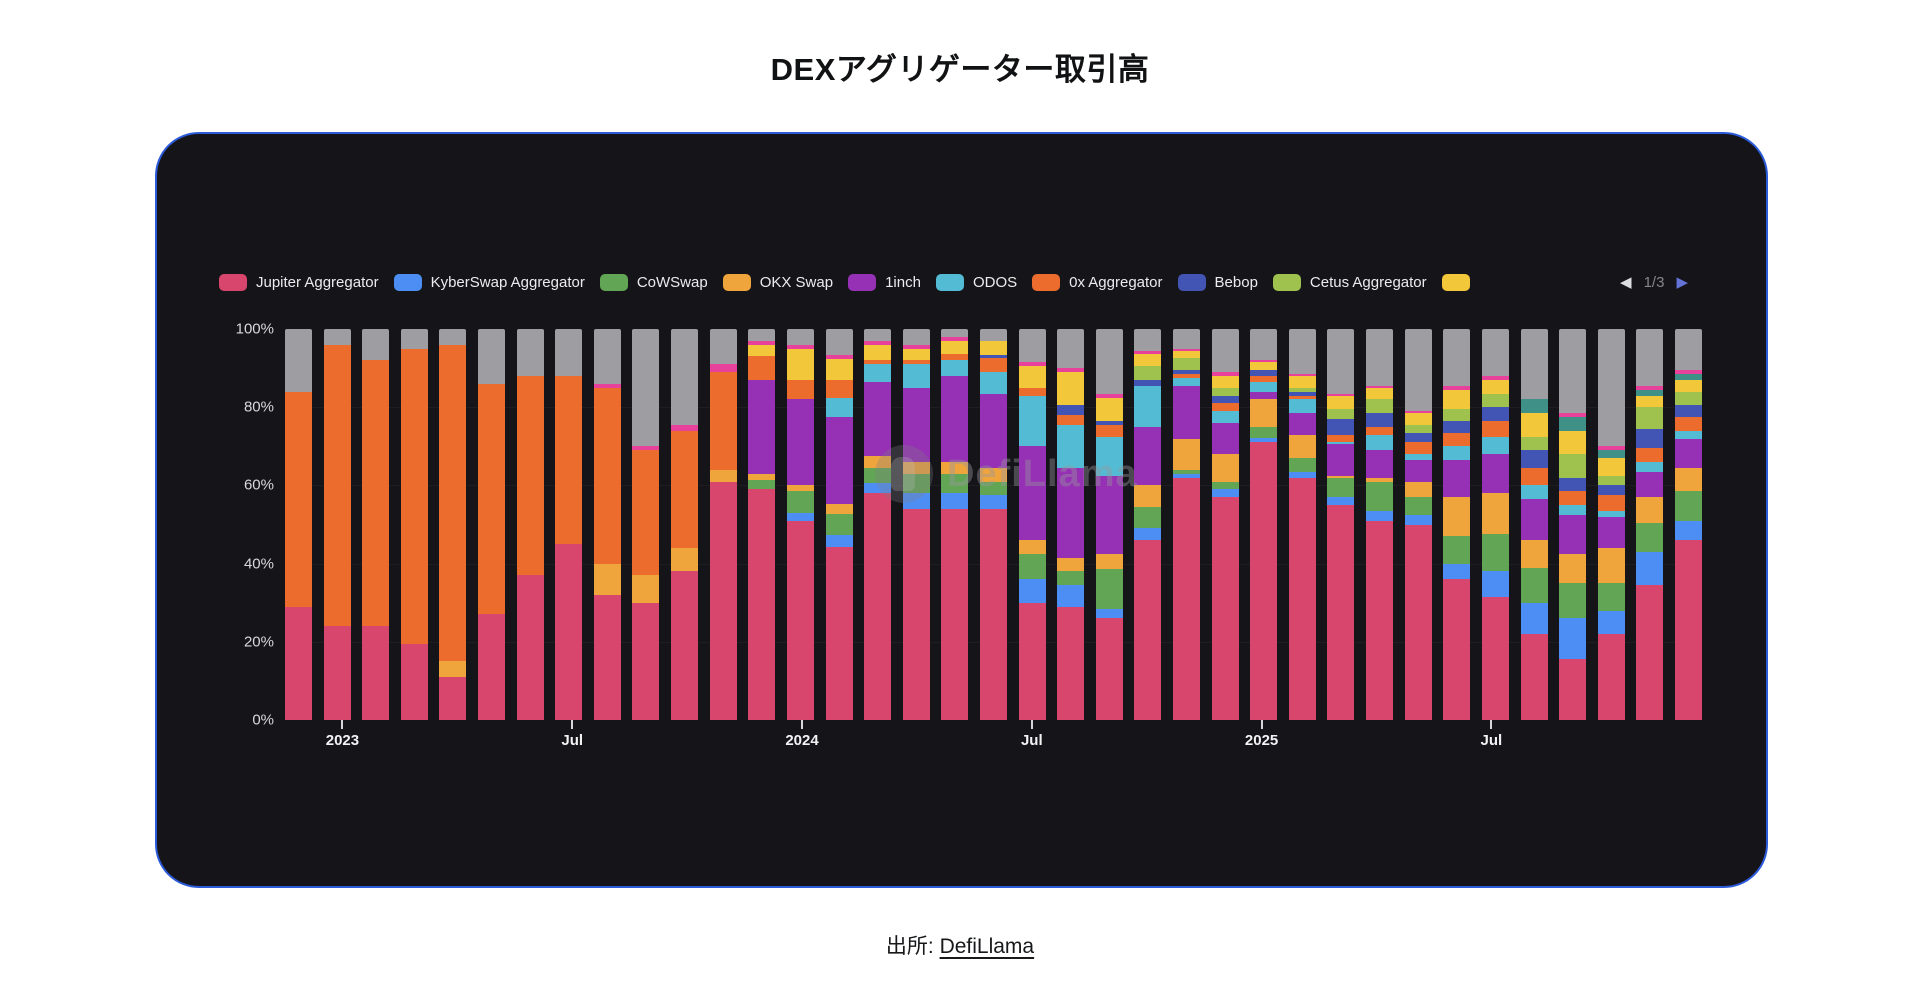  What do you see at coordinates (987, 946) in the screenshot?
I see `source-link: DefiLlama` at bounding box center [987, 946].